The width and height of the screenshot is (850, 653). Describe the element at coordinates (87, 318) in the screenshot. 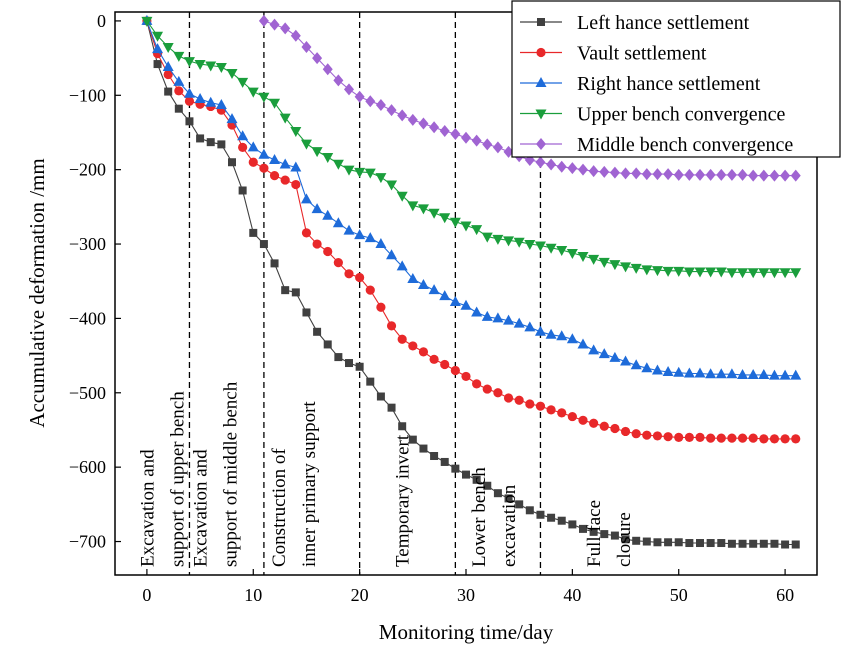

I see `y-tick-label-400: −400` at that location.